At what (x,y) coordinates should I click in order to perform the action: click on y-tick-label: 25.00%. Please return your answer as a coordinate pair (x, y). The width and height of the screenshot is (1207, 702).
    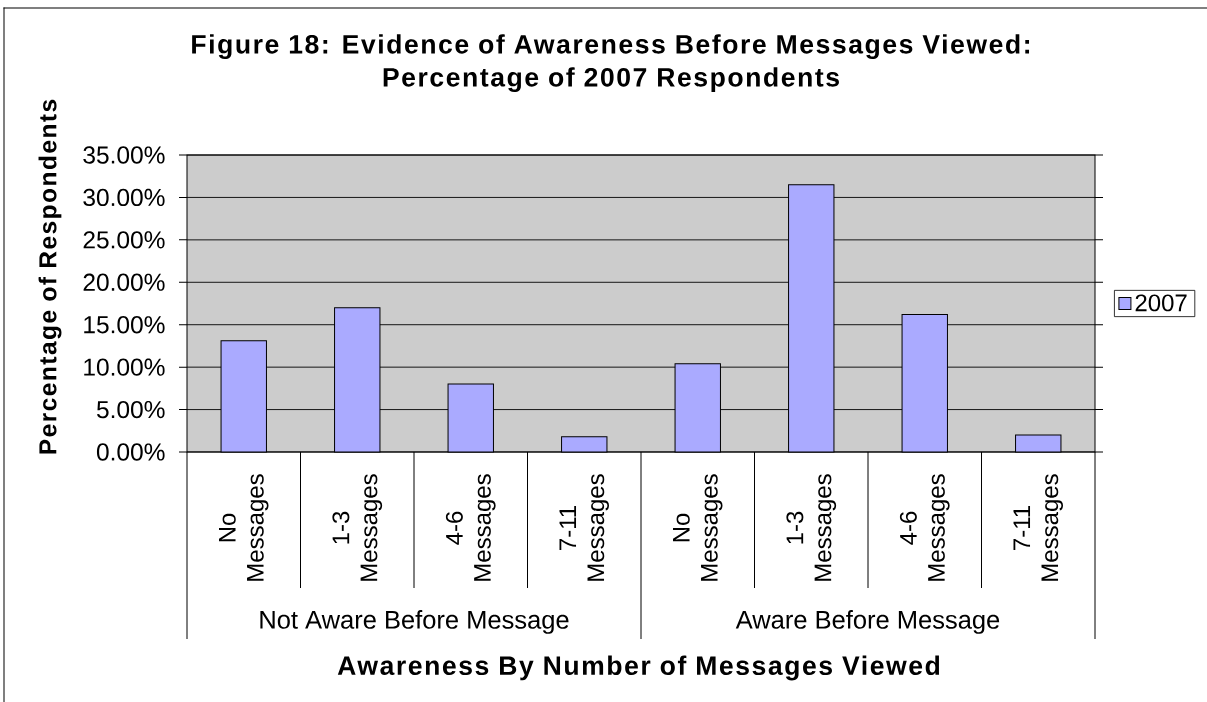
    Looking at the image, I should click on (124, 240).